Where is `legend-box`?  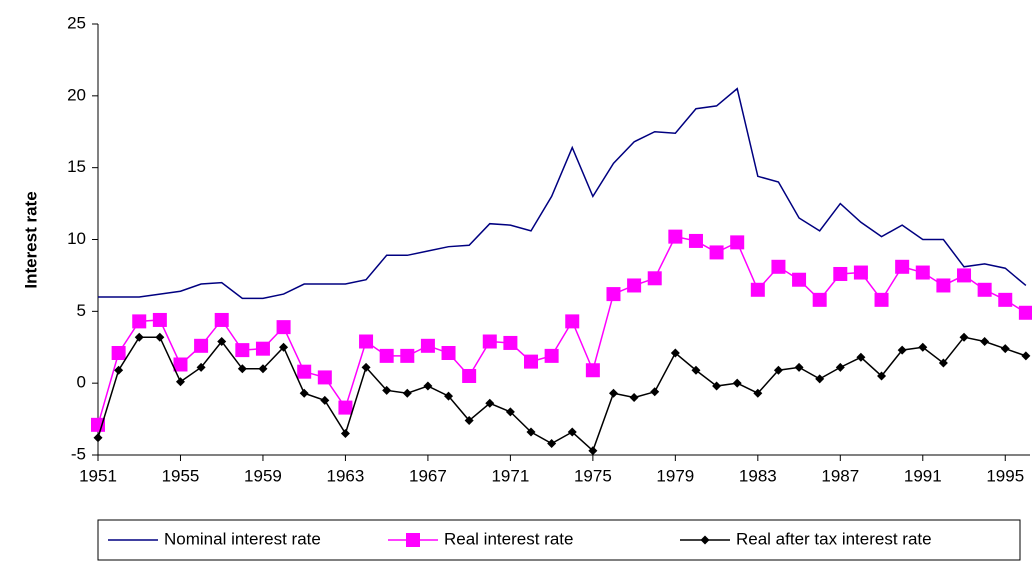 legend-box is located at coordinates (559, 540).